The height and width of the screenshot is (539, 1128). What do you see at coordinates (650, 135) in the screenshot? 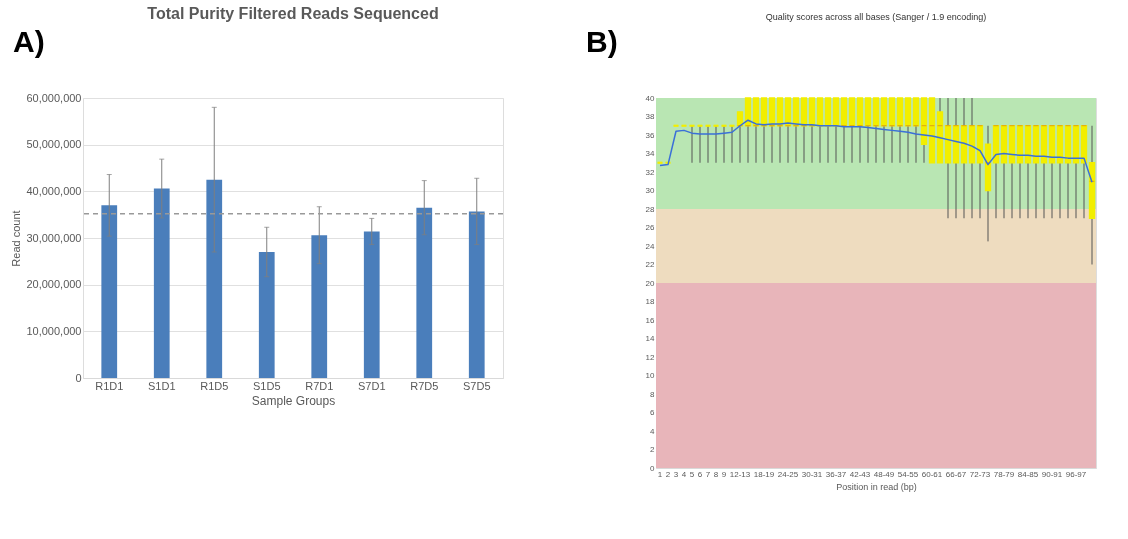
I see `y-tick-label: 36` at bounding box center [650, 135].